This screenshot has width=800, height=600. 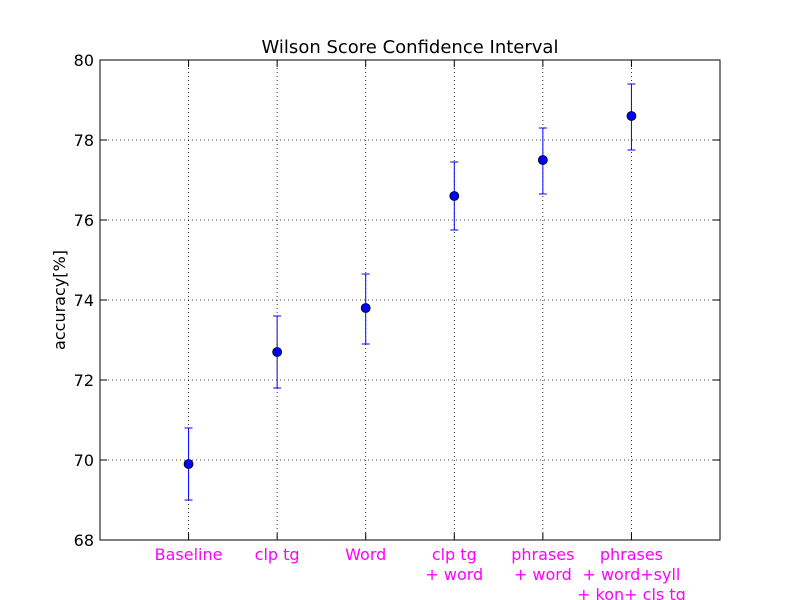 I want to click on x-tick-label: + word+syll, so click(x=631, y=574).